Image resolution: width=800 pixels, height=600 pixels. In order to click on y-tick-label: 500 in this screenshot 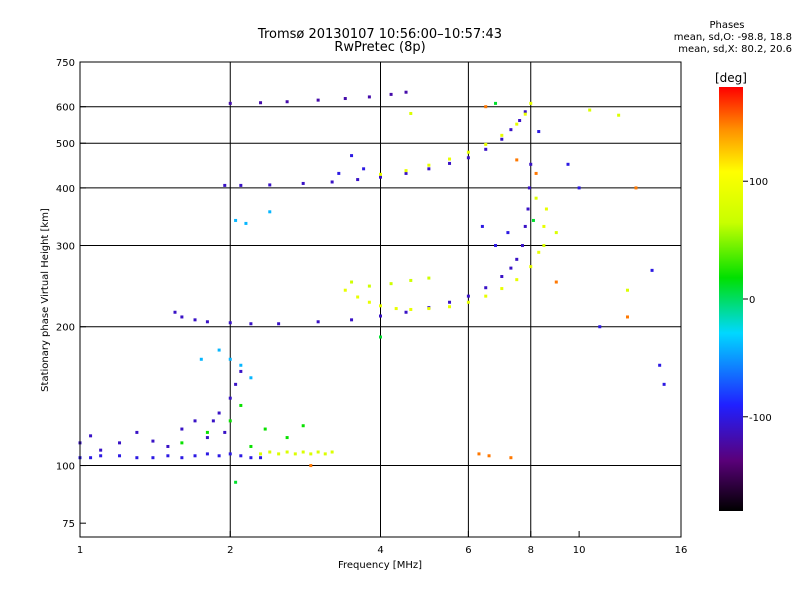, I will do `click(65, 144)`.